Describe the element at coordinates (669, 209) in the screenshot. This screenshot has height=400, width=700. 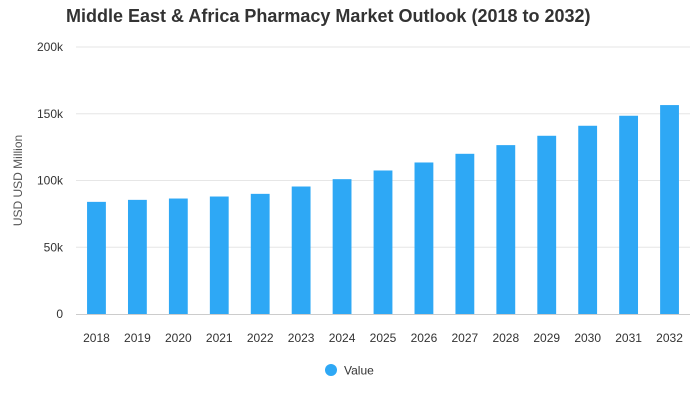
I see `bar-2032` at that location.